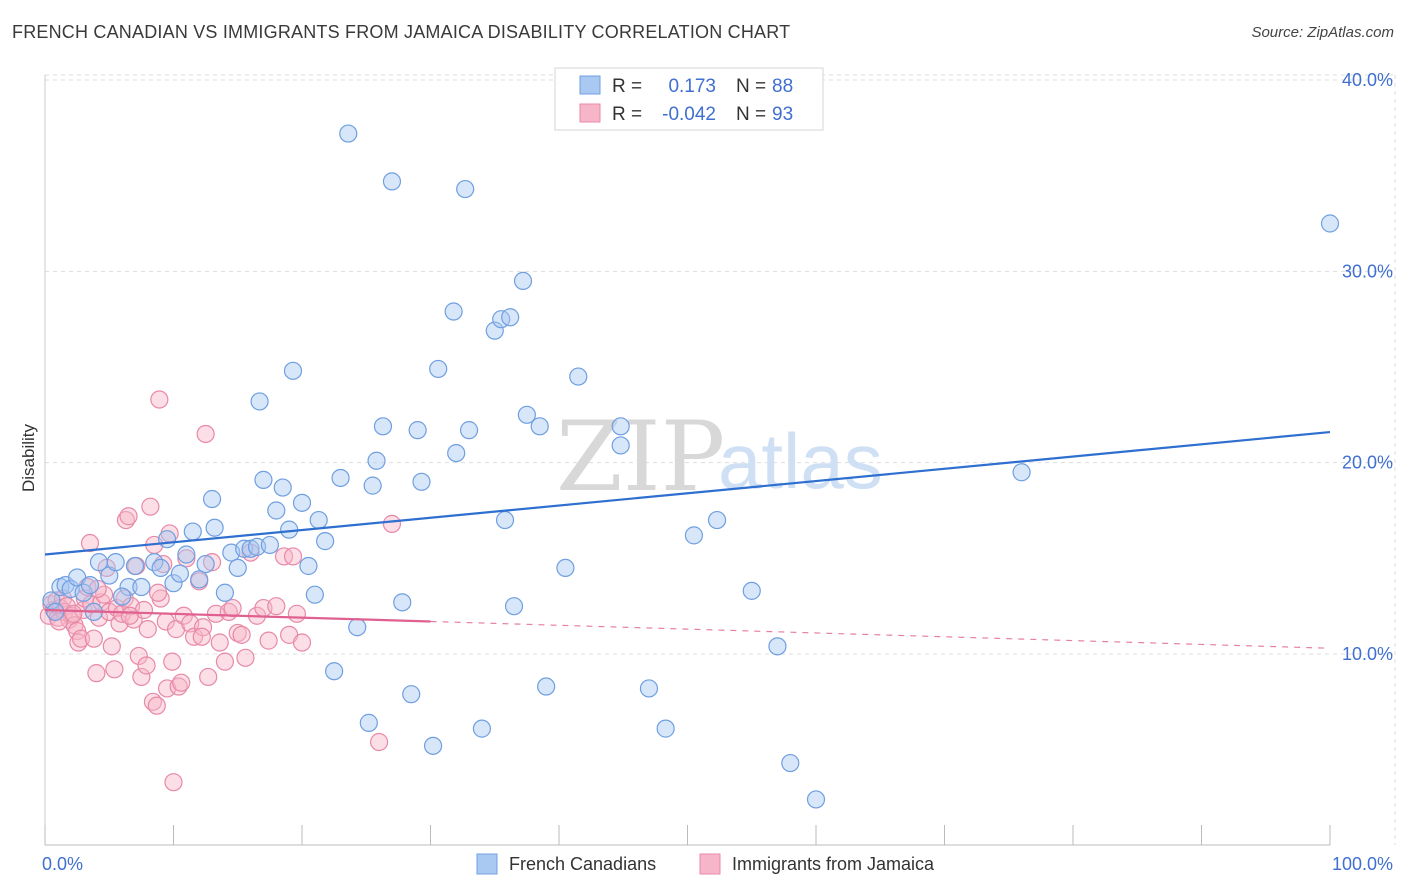 Image resolution: width=1406 pixels, height=892 pixels. What do you see at coordinates (582, 864) in the screenshot?
I see `bottom-legend-label-1: French Canadians` at bounding box center [582, 864].